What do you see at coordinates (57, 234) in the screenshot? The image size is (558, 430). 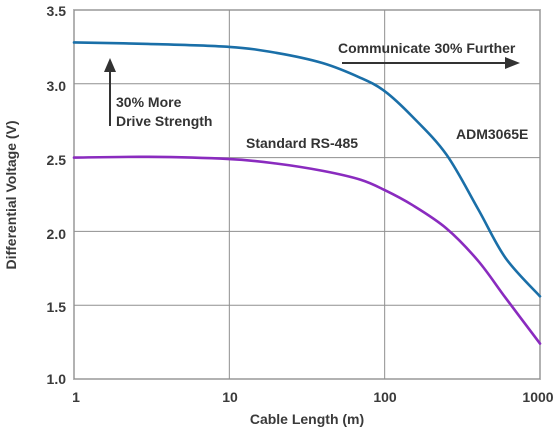 I see `y-tick-label: 2.0` at bounding box center [57, 234].